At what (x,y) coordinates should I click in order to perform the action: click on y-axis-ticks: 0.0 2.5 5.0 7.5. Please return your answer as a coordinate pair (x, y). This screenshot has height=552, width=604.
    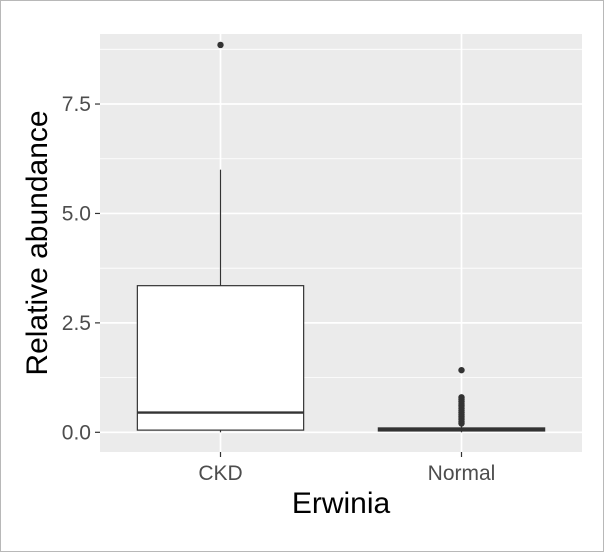
    Looking at the image, I should click on (81, 268).